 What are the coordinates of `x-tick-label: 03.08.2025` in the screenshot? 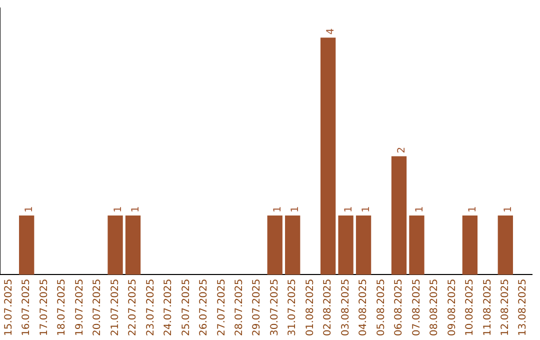 It's located at (346, 307).